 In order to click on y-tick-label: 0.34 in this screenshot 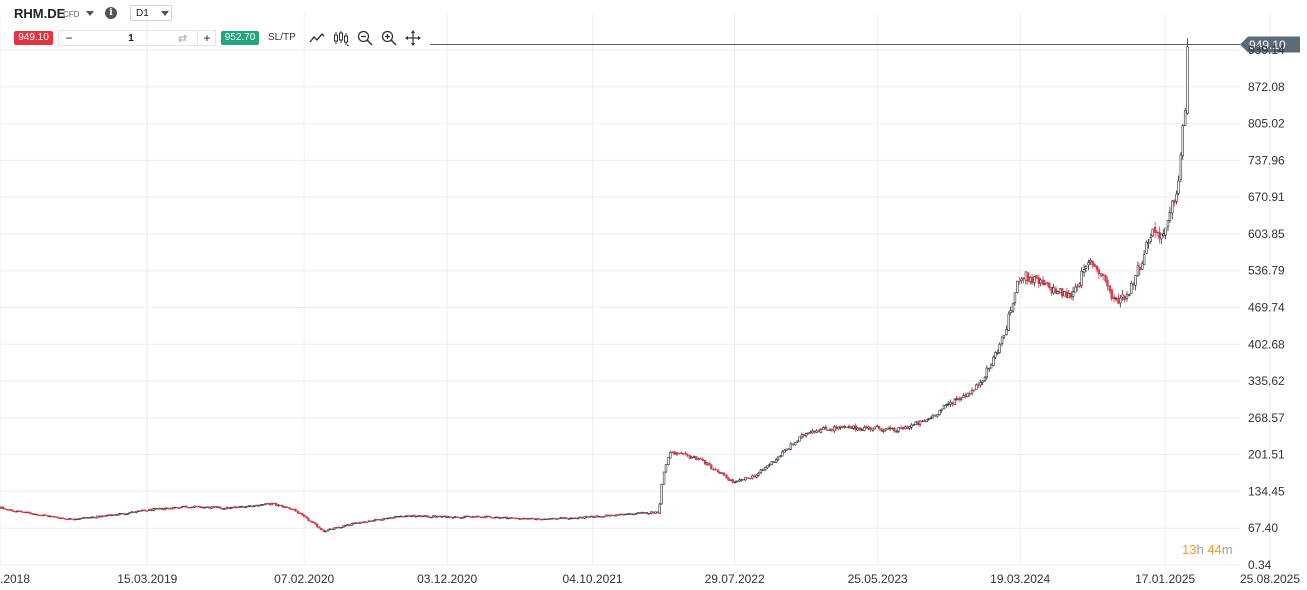, I will do `click(1260, 565)`.